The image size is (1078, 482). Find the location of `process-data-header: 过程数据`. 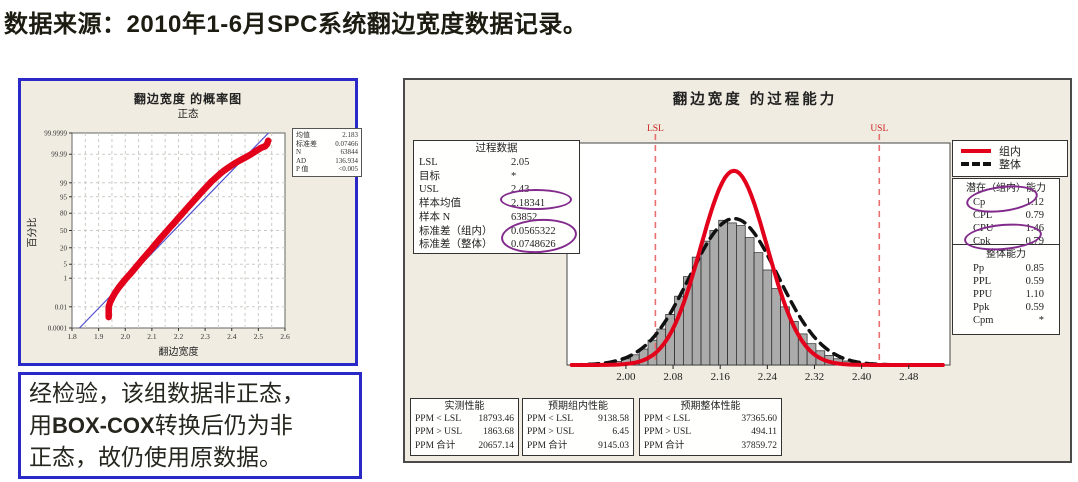

process-data-header: 过程数据 is located at coordinates (496, 148).